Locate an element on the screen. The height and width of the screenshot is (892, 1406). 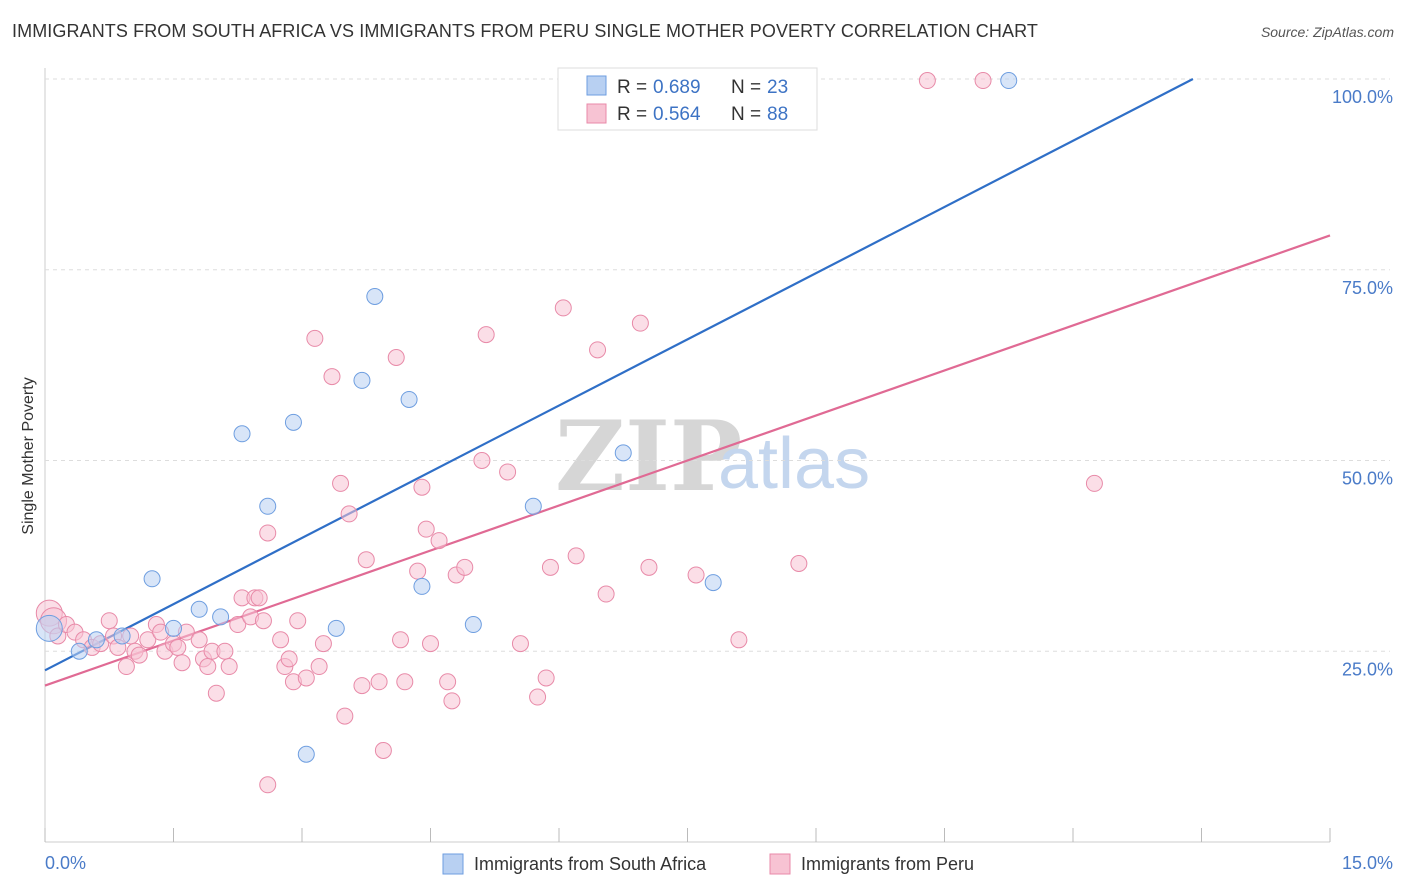
legend-n-value-1: 23 is located at coordinates (777, 87).